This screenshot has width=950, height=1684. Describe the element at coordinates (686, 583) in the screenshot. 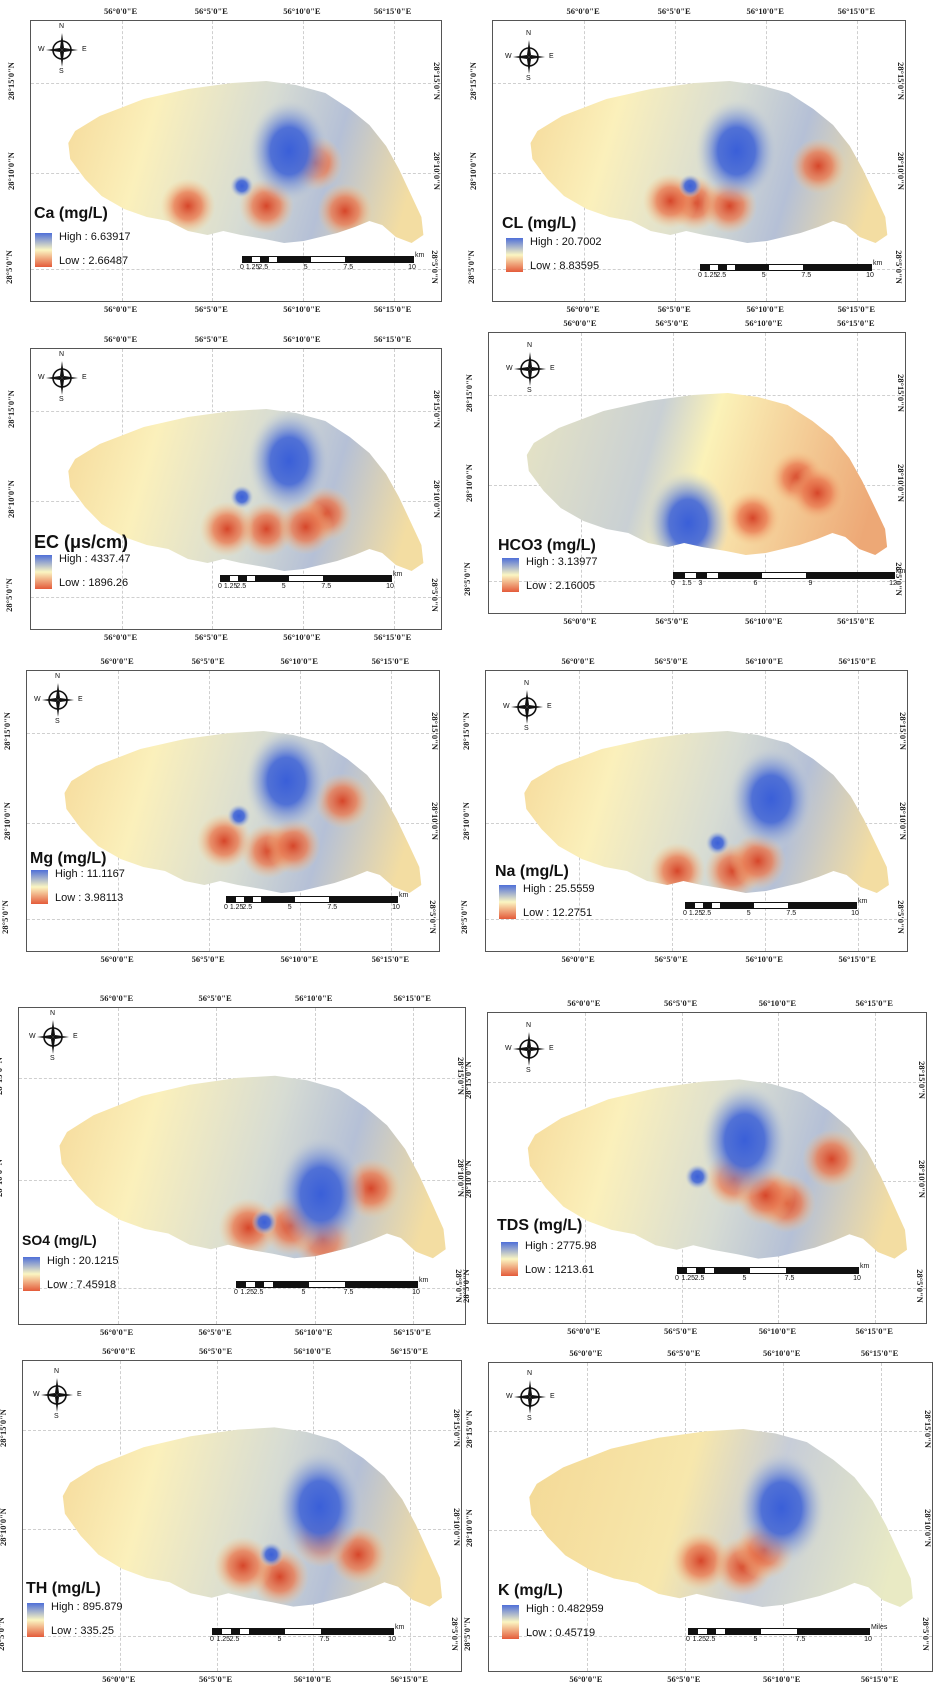

I see `scale-tick-label: 1.5` at that location.